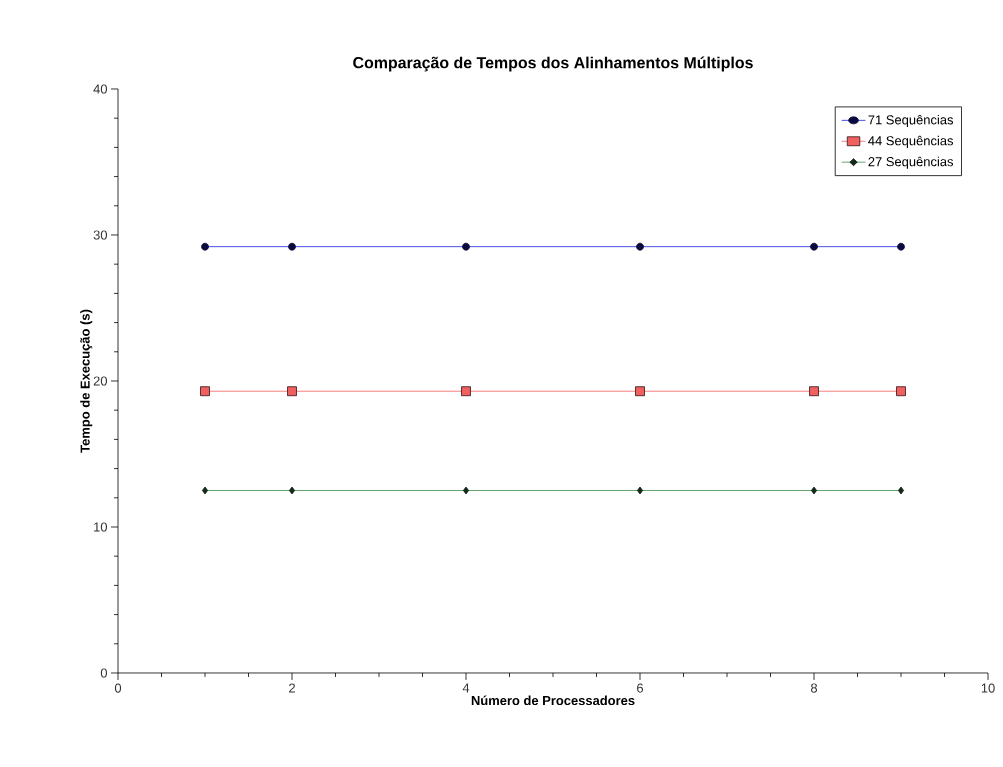 The width and height of the screenshot is (1003, 767). What do you see at coordinates (86, 381) in the screenshot?
I see `y-axis-title: Tempo de Execução (s)` at bounding box center [86, 381].